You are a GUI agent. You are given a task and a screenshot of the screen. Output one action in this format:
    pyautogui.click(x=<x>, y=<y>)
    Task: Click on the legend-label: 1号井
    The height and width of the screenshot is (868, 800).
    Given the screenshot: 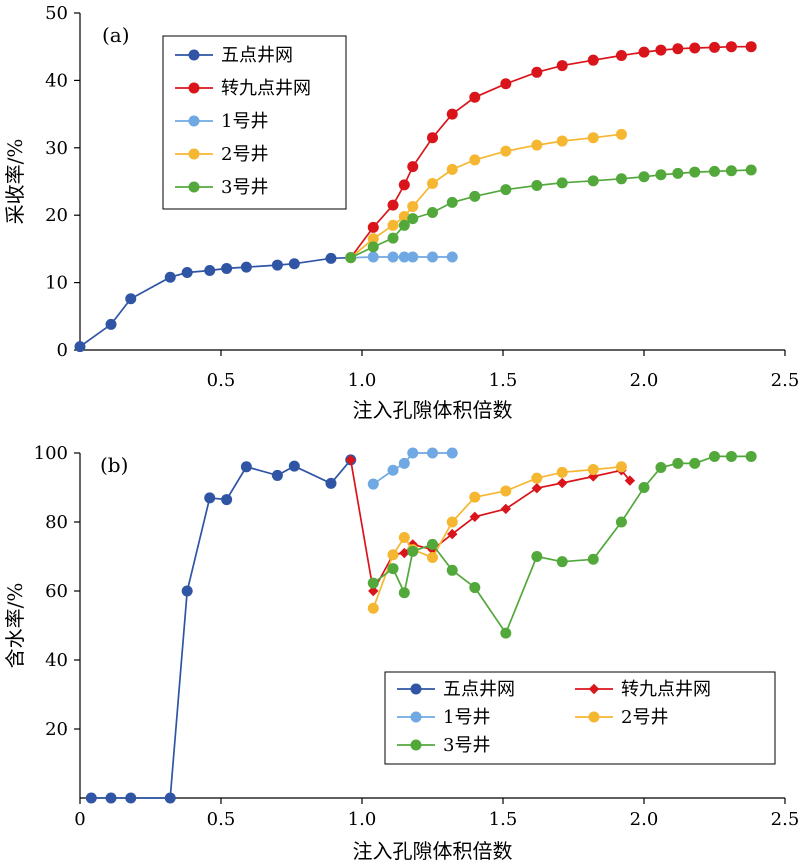 What is the action you would take?
    pyautogui.click(x=466, y=717)
    